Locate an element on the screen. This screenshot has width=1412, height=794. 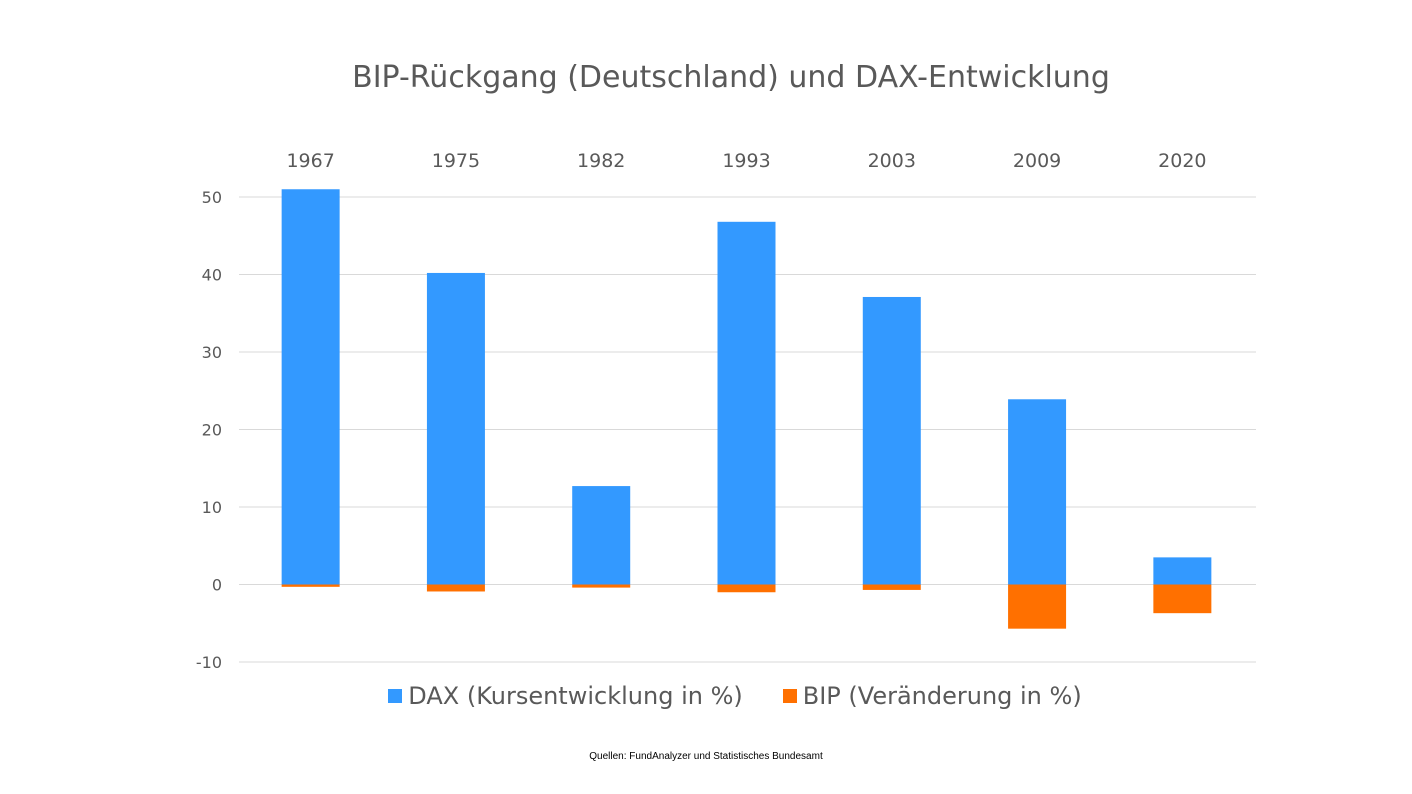
y-tick-label: 40 is located at coordinates (212, 275).